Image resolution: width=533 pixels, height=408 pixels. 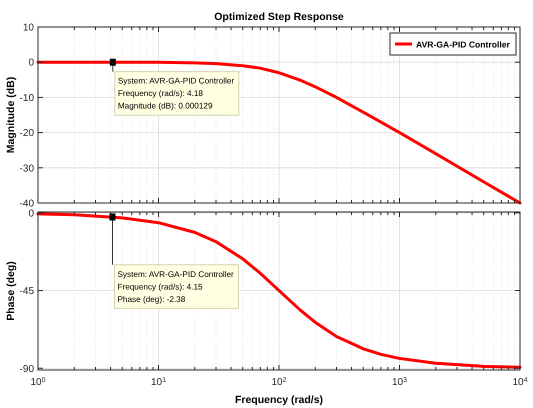 I want to click on legend-label: AVR-GA-PID Controller, so click(x=463, y=45).